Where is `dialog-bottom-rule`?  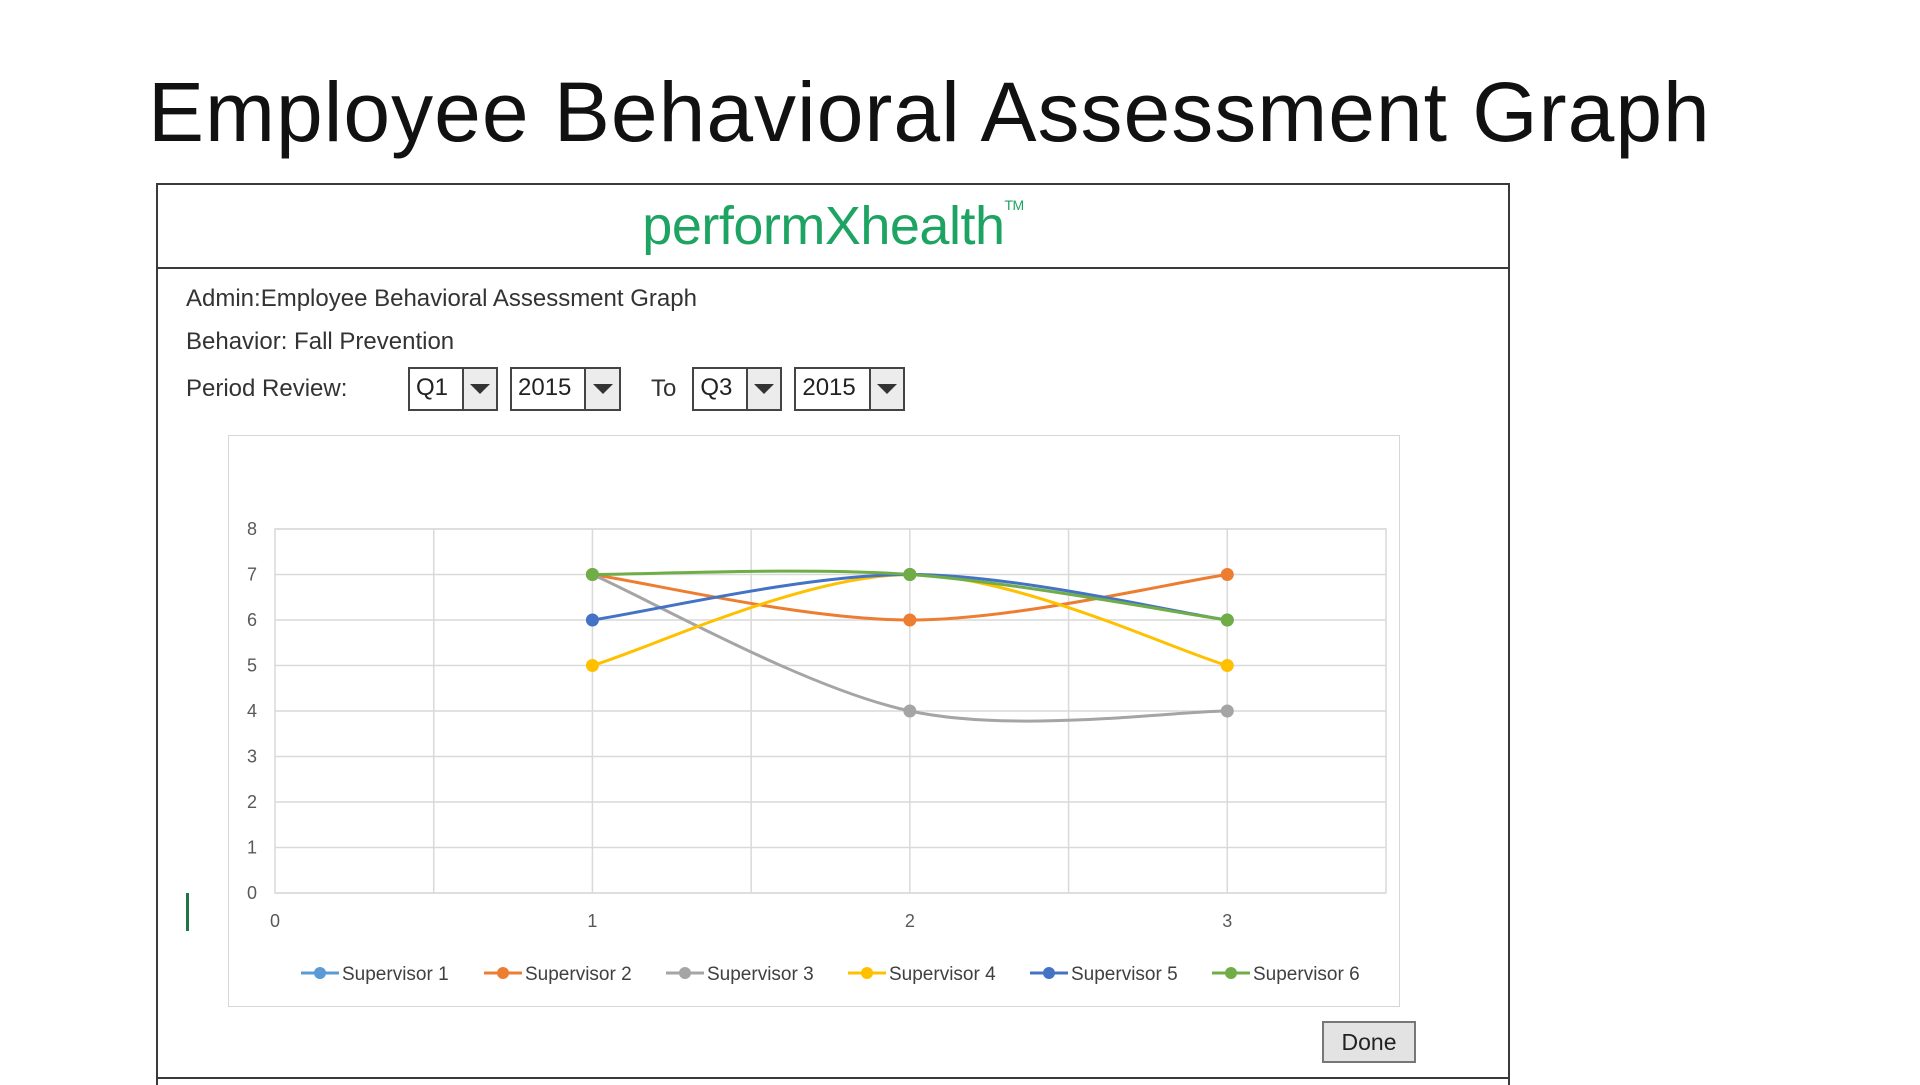 dialog-bottom-rule is located at coordinates (833, 1078).